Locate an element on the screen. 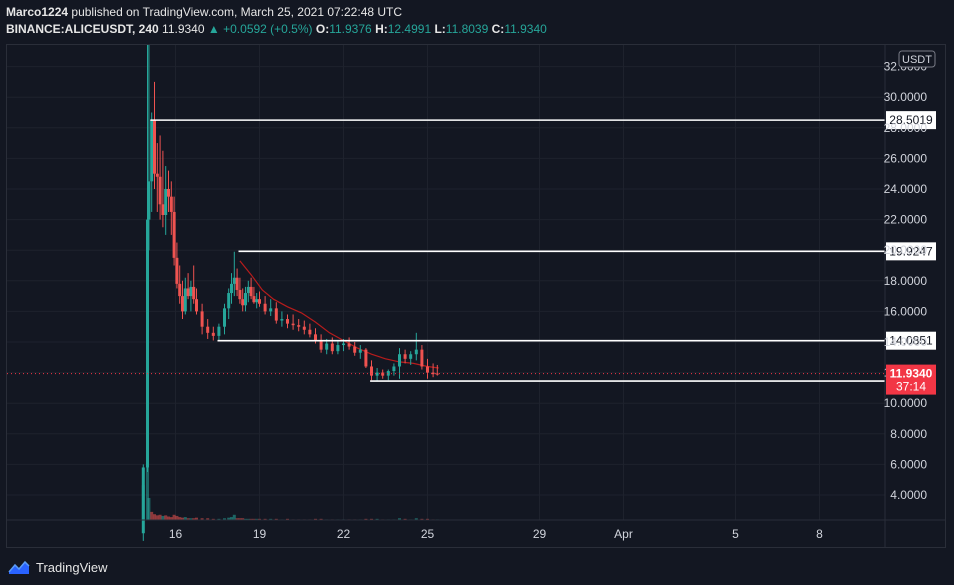 This screenshot has width=954, height=585. ma-line is located at coordinates (339, 314).